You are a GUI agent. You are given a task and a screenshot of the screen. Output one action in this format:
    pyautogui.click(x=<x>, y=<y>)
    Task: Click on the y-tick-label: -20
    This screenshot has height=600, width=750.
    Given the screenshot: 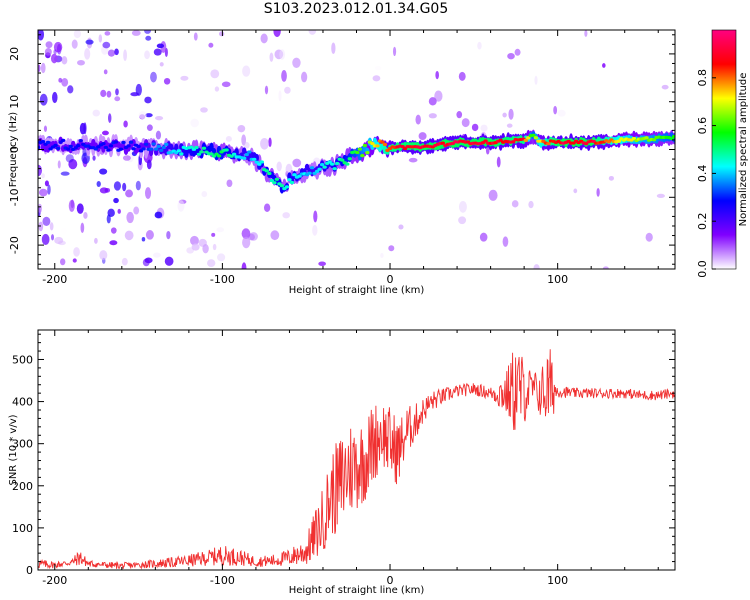 What is the action you would take?
    pyautogui.click(x=14, y=245)
    